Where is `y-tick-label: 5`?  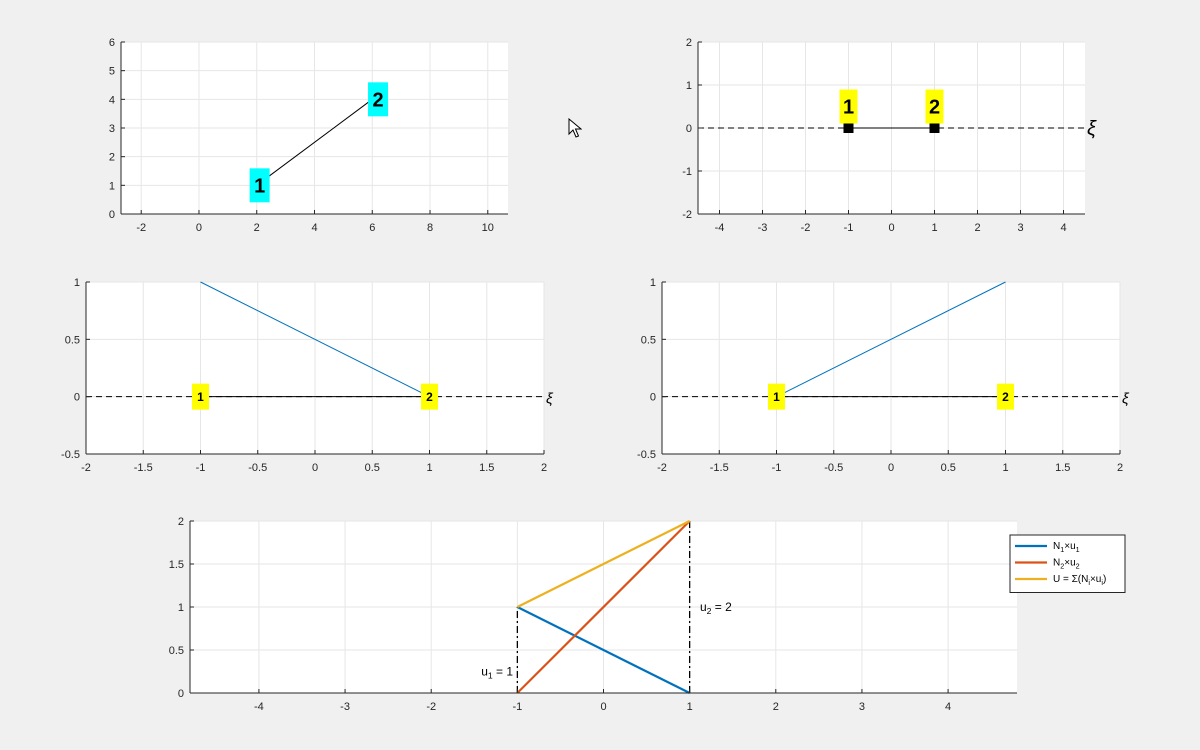
y-tick-label: 5 is located at coordinates (112, 72).